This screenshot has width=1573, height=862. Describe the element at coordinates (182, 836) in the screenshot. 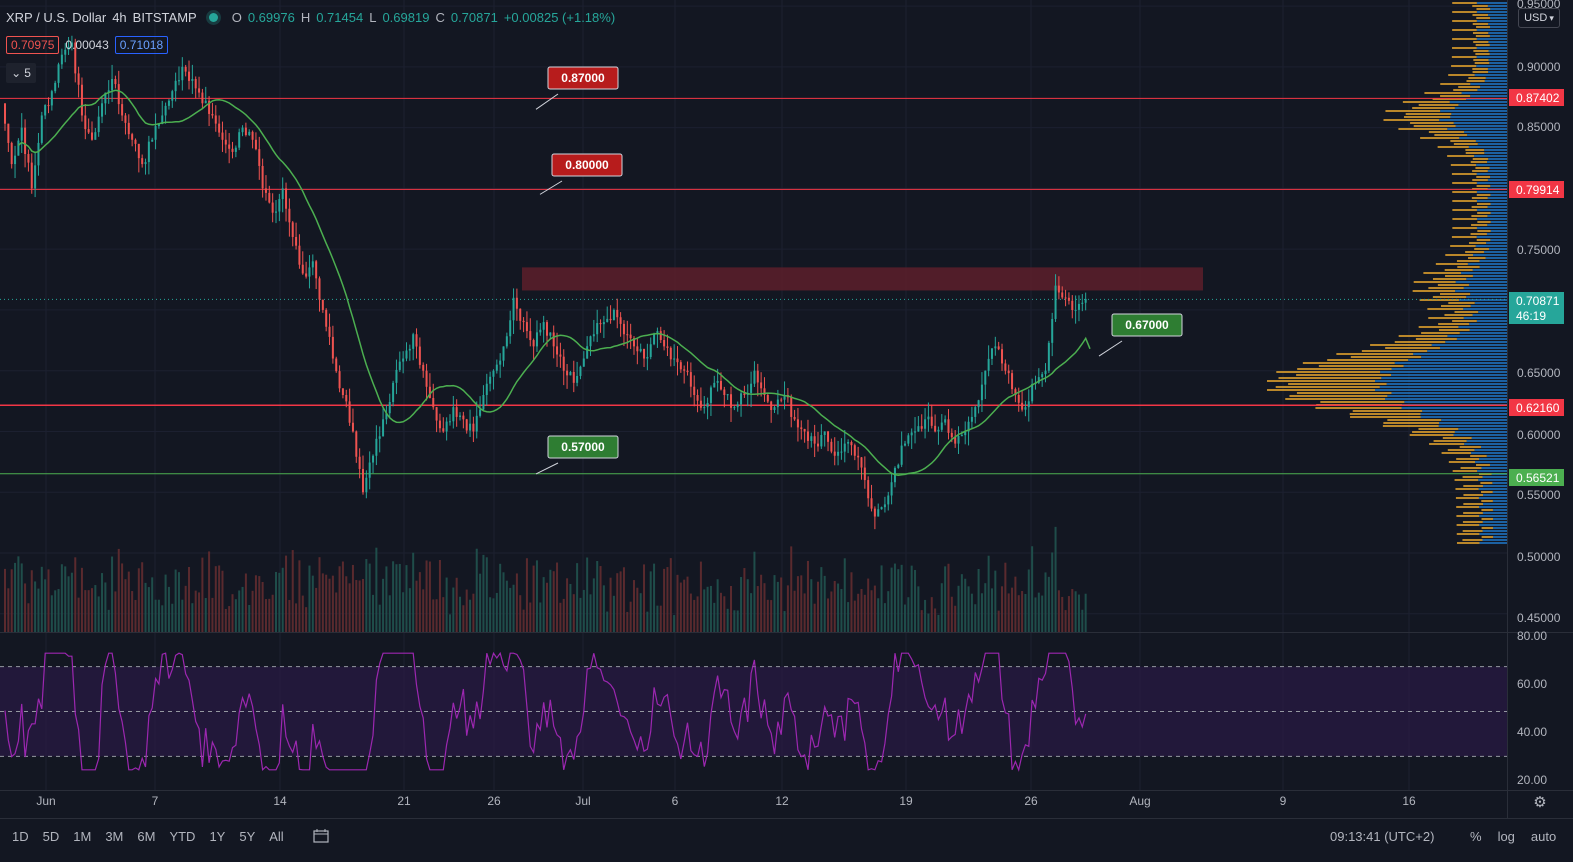

I see `range-button-ytd: YTD` at that location.